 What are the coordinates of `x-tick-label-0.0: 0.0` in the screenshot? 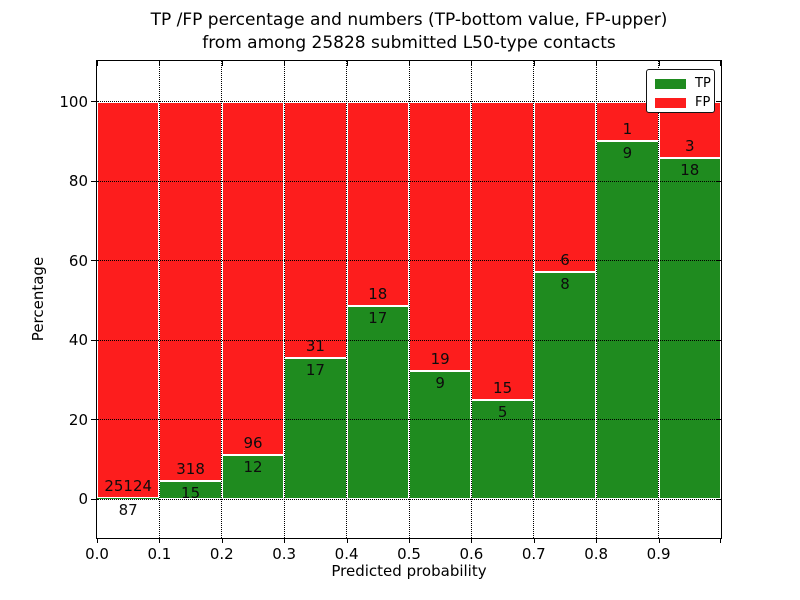 It's located at (97, 554).